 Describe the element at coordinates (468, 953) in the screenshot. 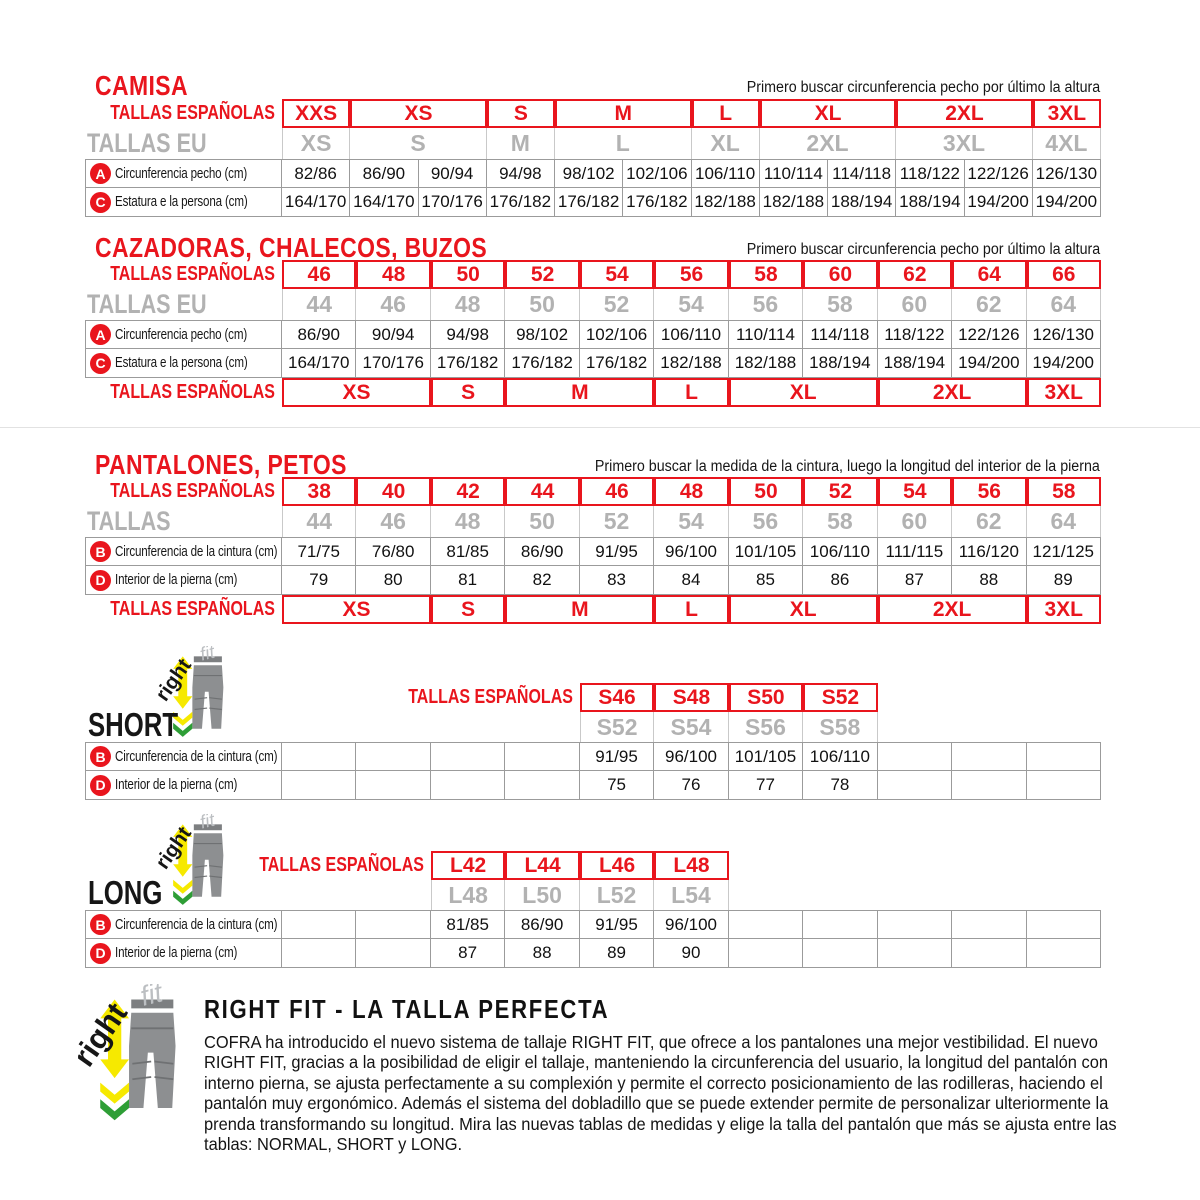

I see `value-cell: 87` at that location.